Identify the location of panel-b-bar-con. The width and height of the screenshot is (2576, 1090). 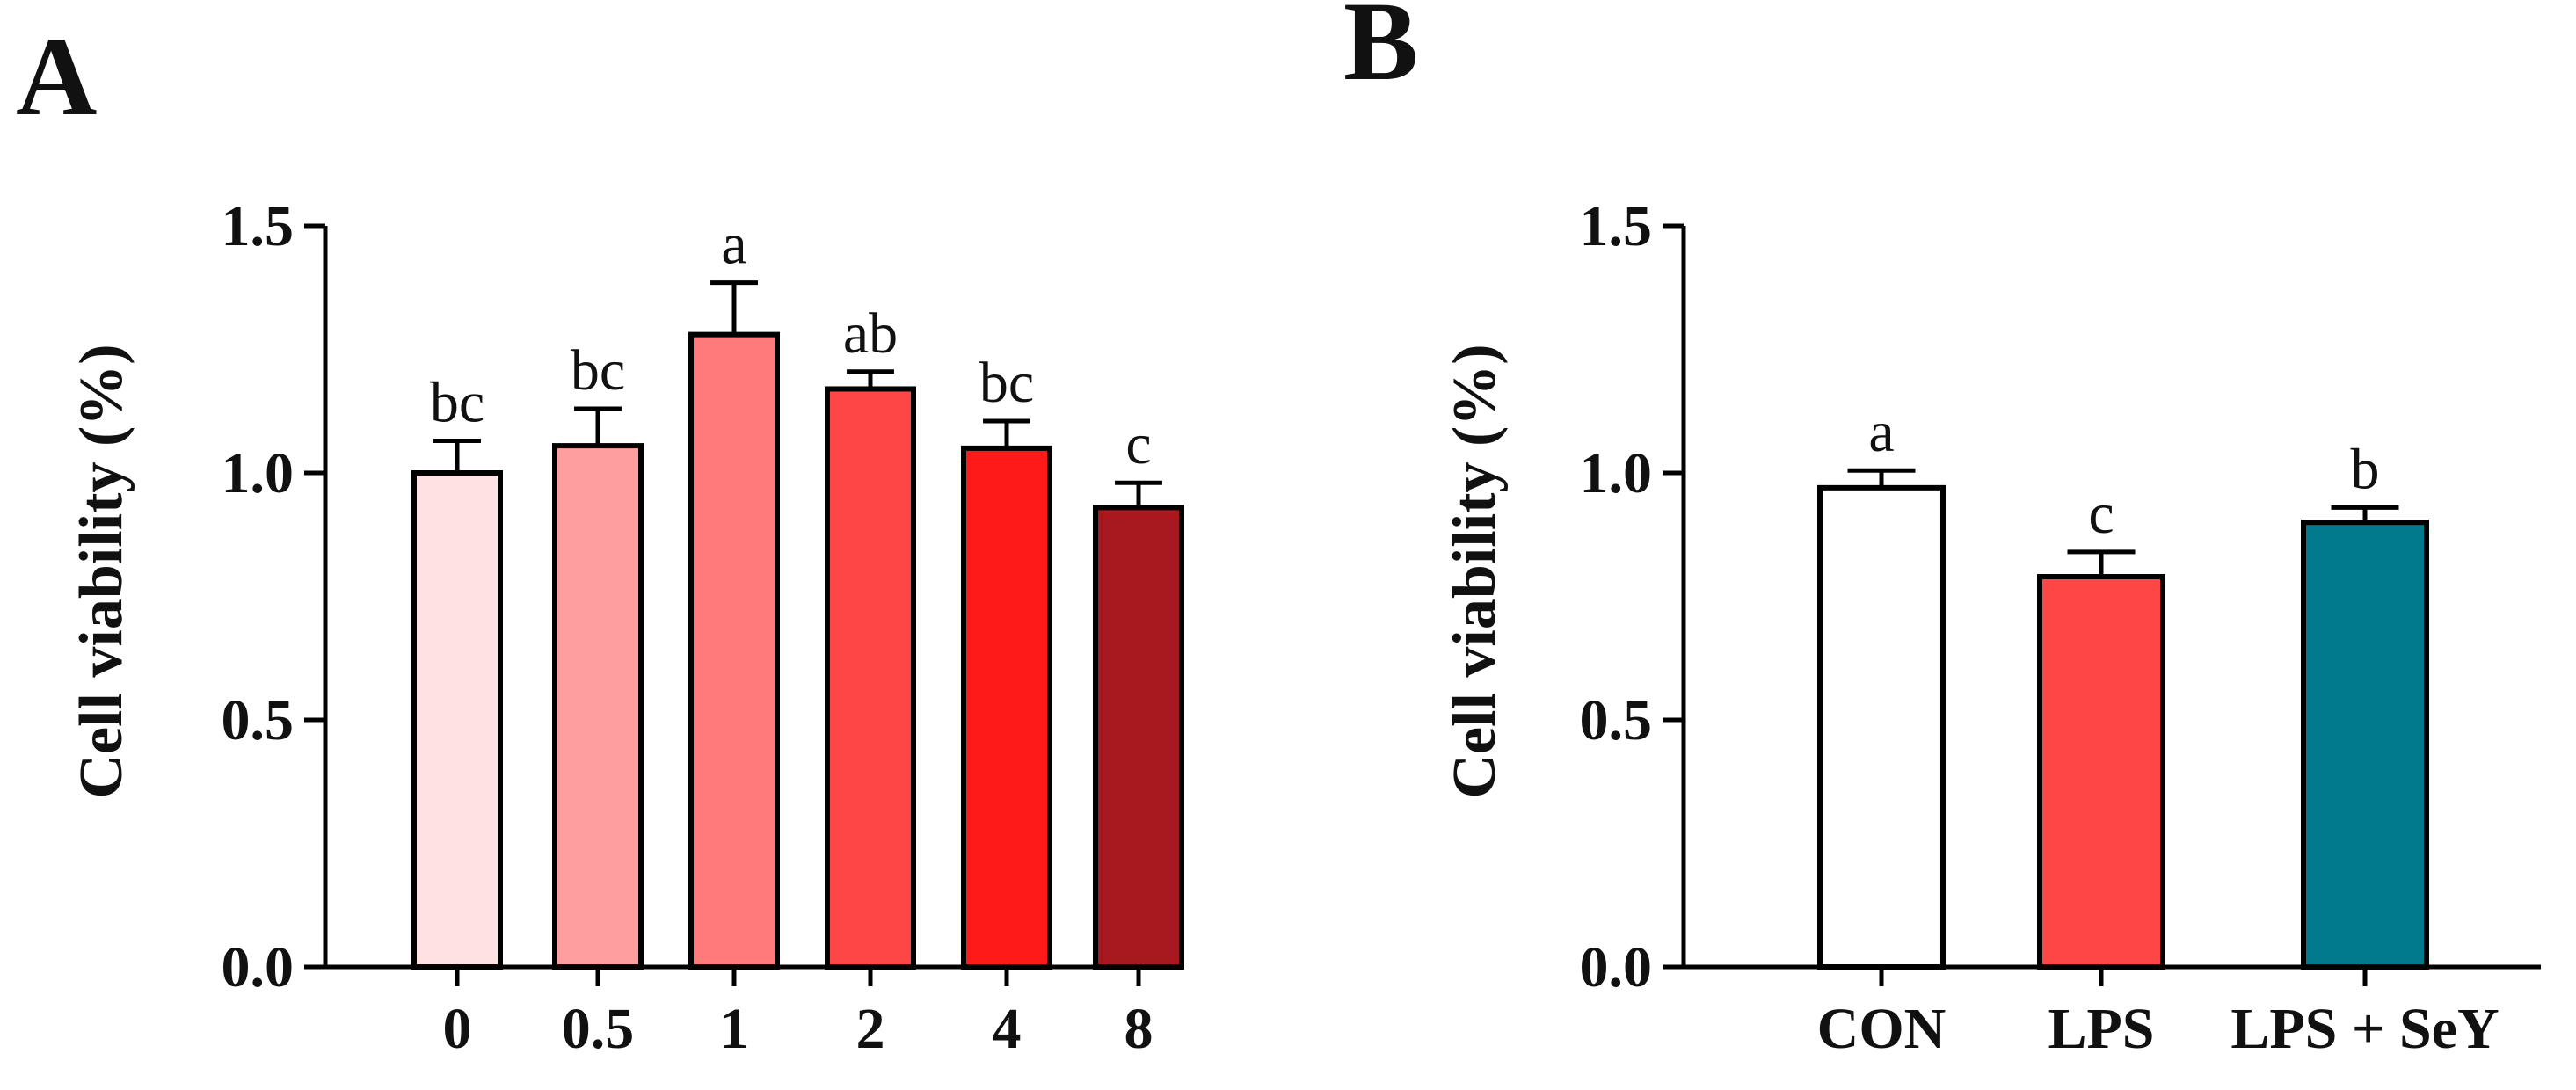
(1882, 727).